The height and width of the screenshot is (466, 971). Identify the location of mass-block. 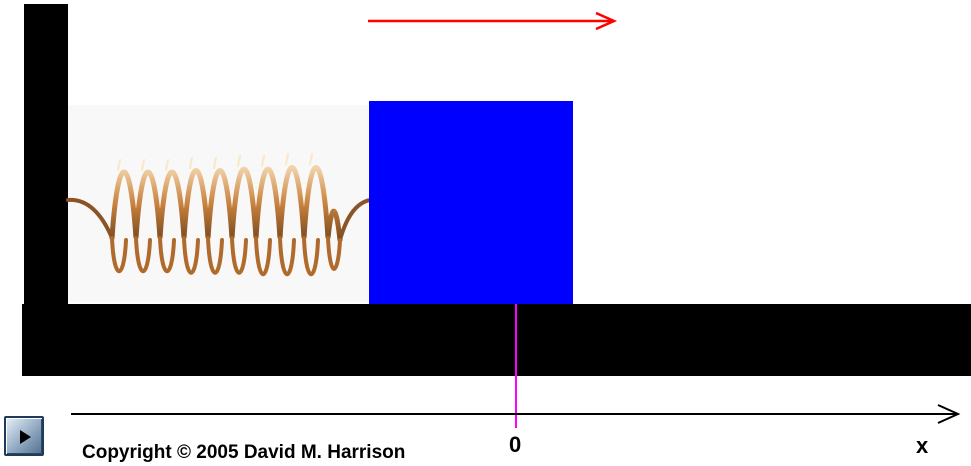
(471, 202).